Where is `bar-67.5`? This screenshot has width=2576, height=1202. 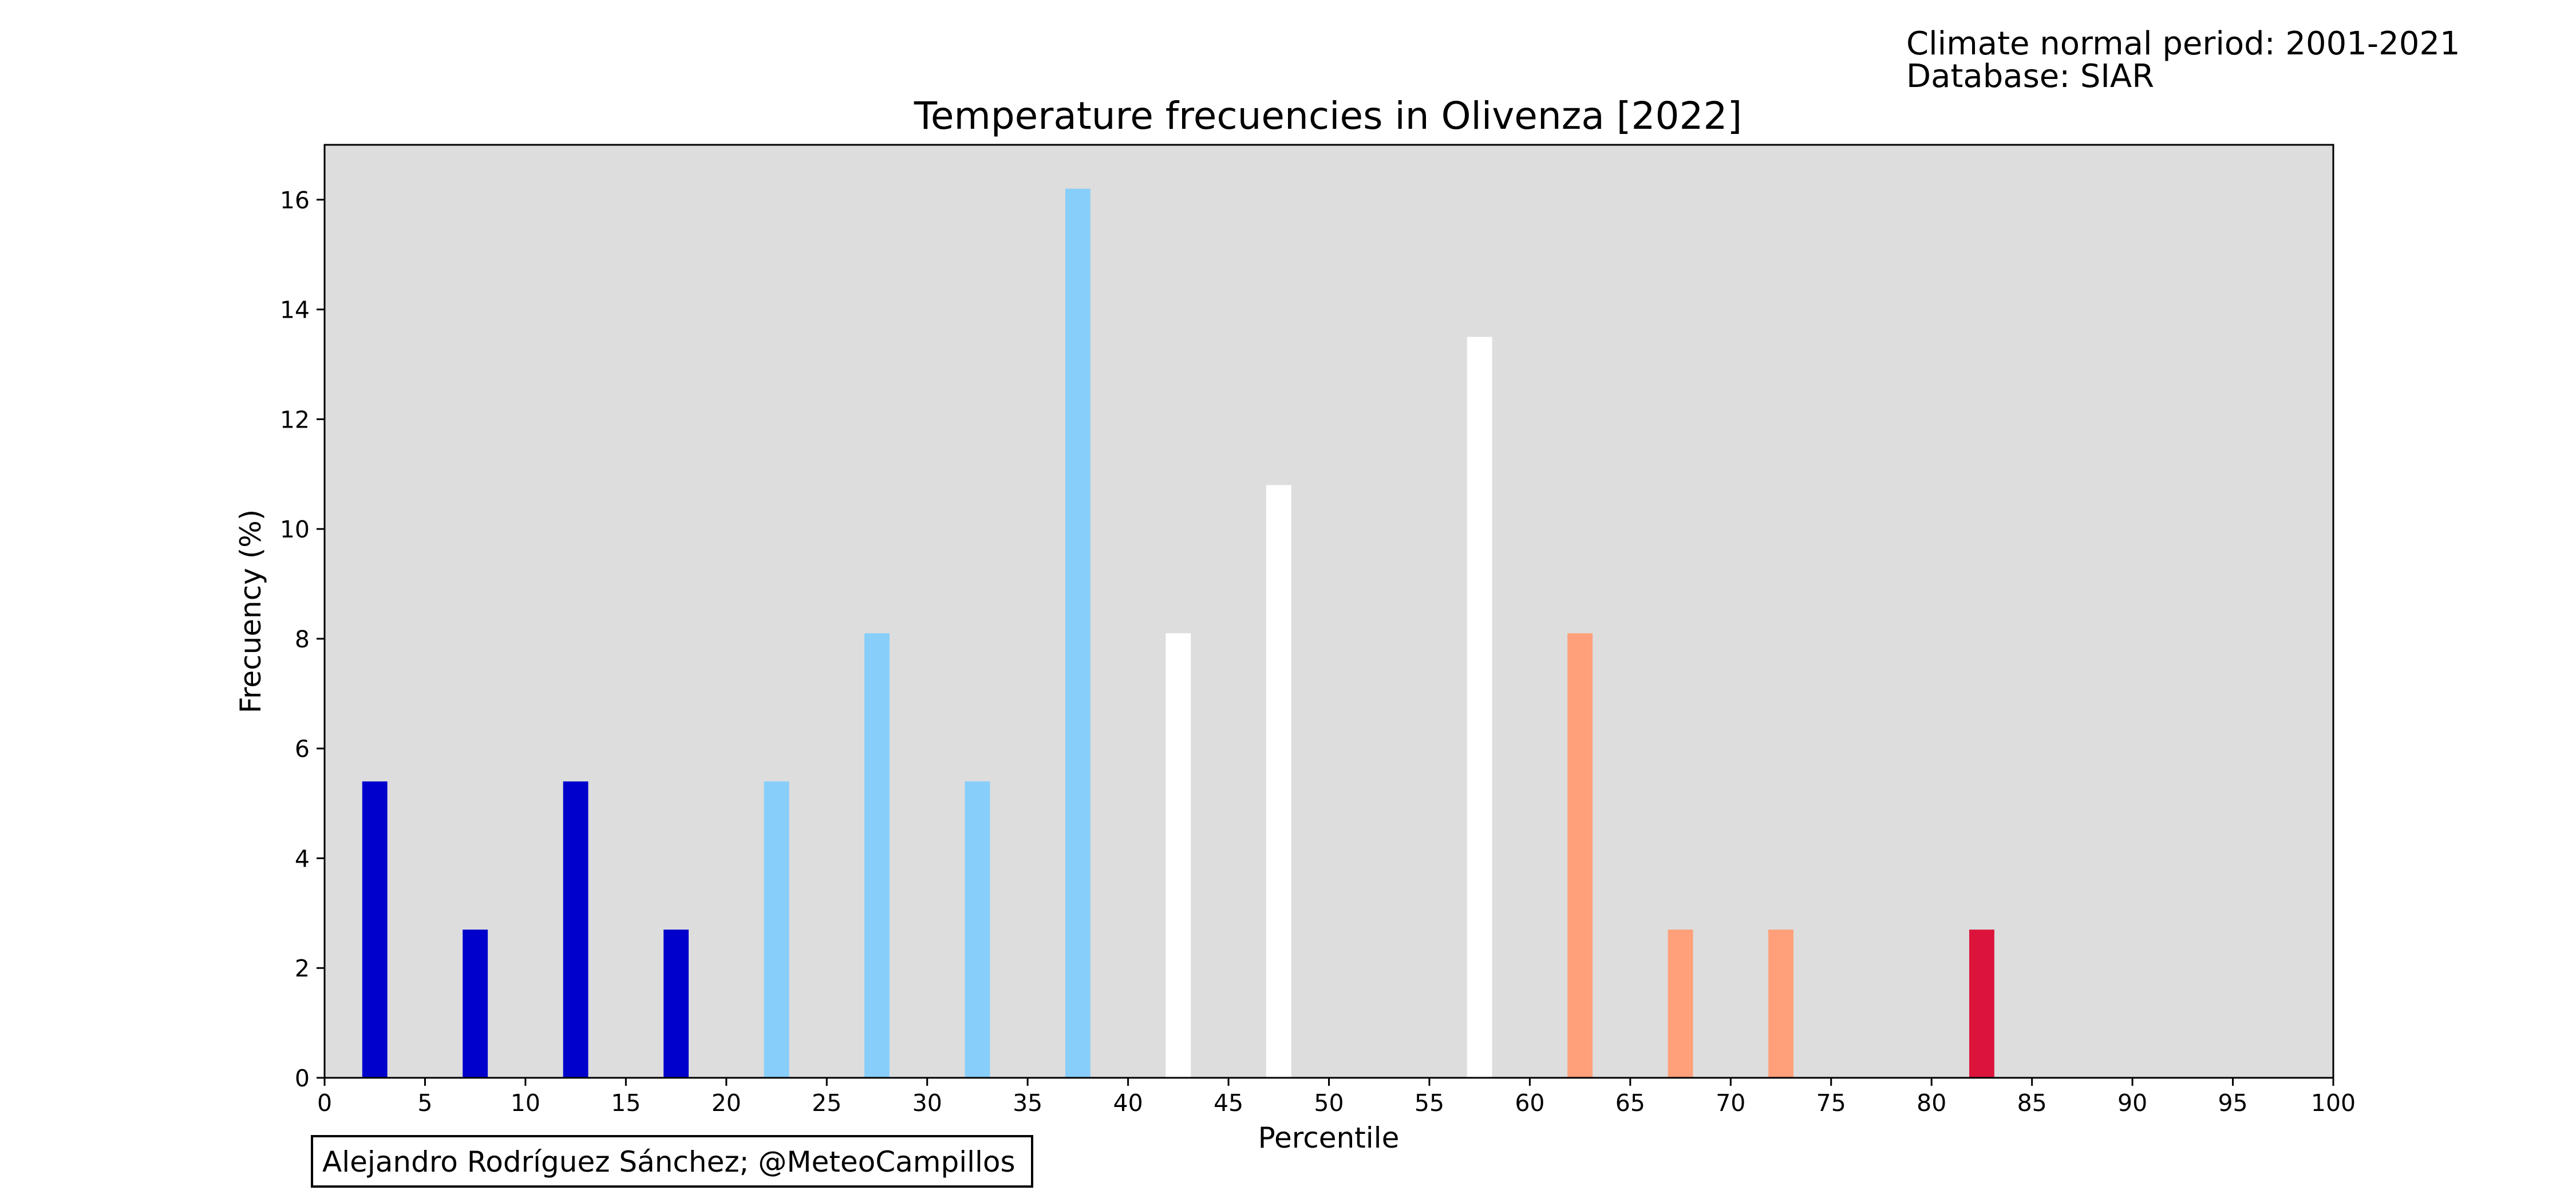 bar-67.5 is located at coordinates (1680, 1004).